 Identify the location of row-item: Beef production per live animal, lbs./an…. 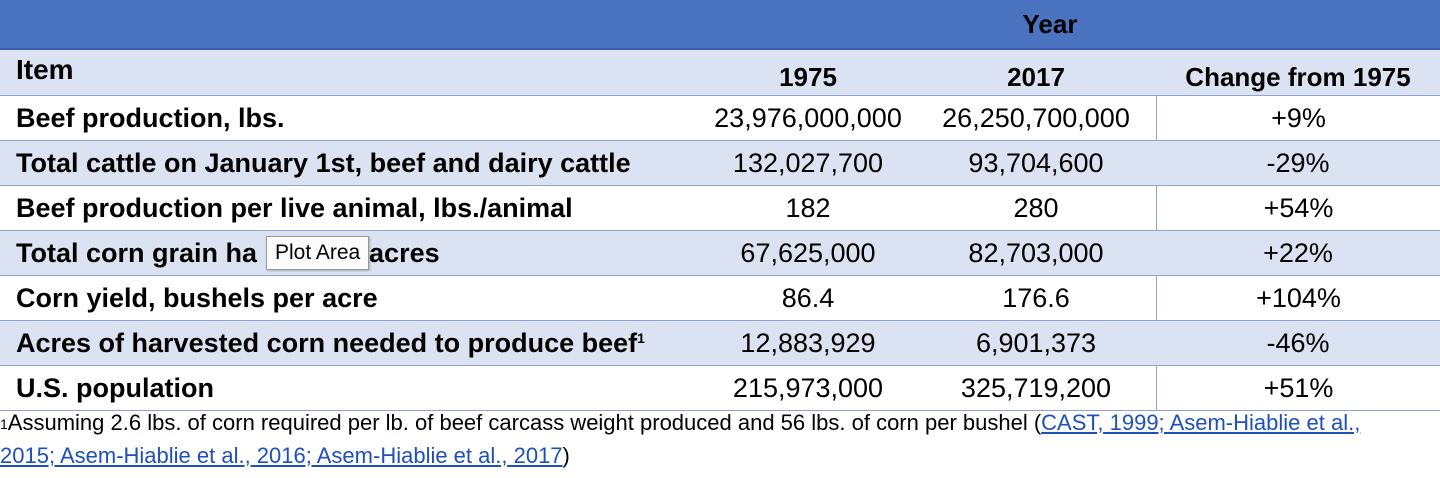
(294, 207).